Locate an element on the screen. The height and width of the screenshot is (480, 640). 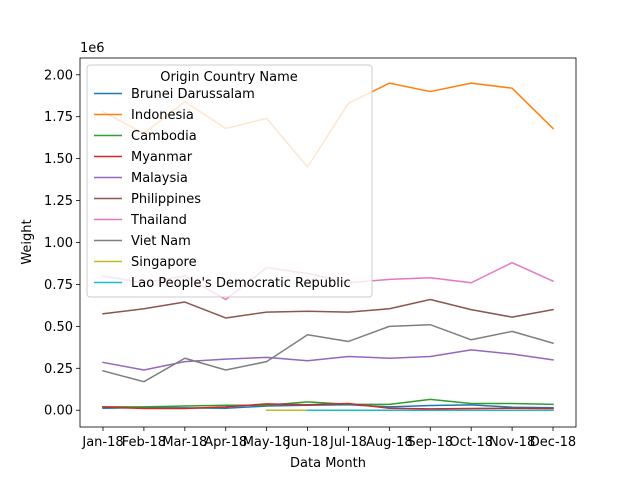
legend-title: Origin Country Name is located at coordinates (229, 77).